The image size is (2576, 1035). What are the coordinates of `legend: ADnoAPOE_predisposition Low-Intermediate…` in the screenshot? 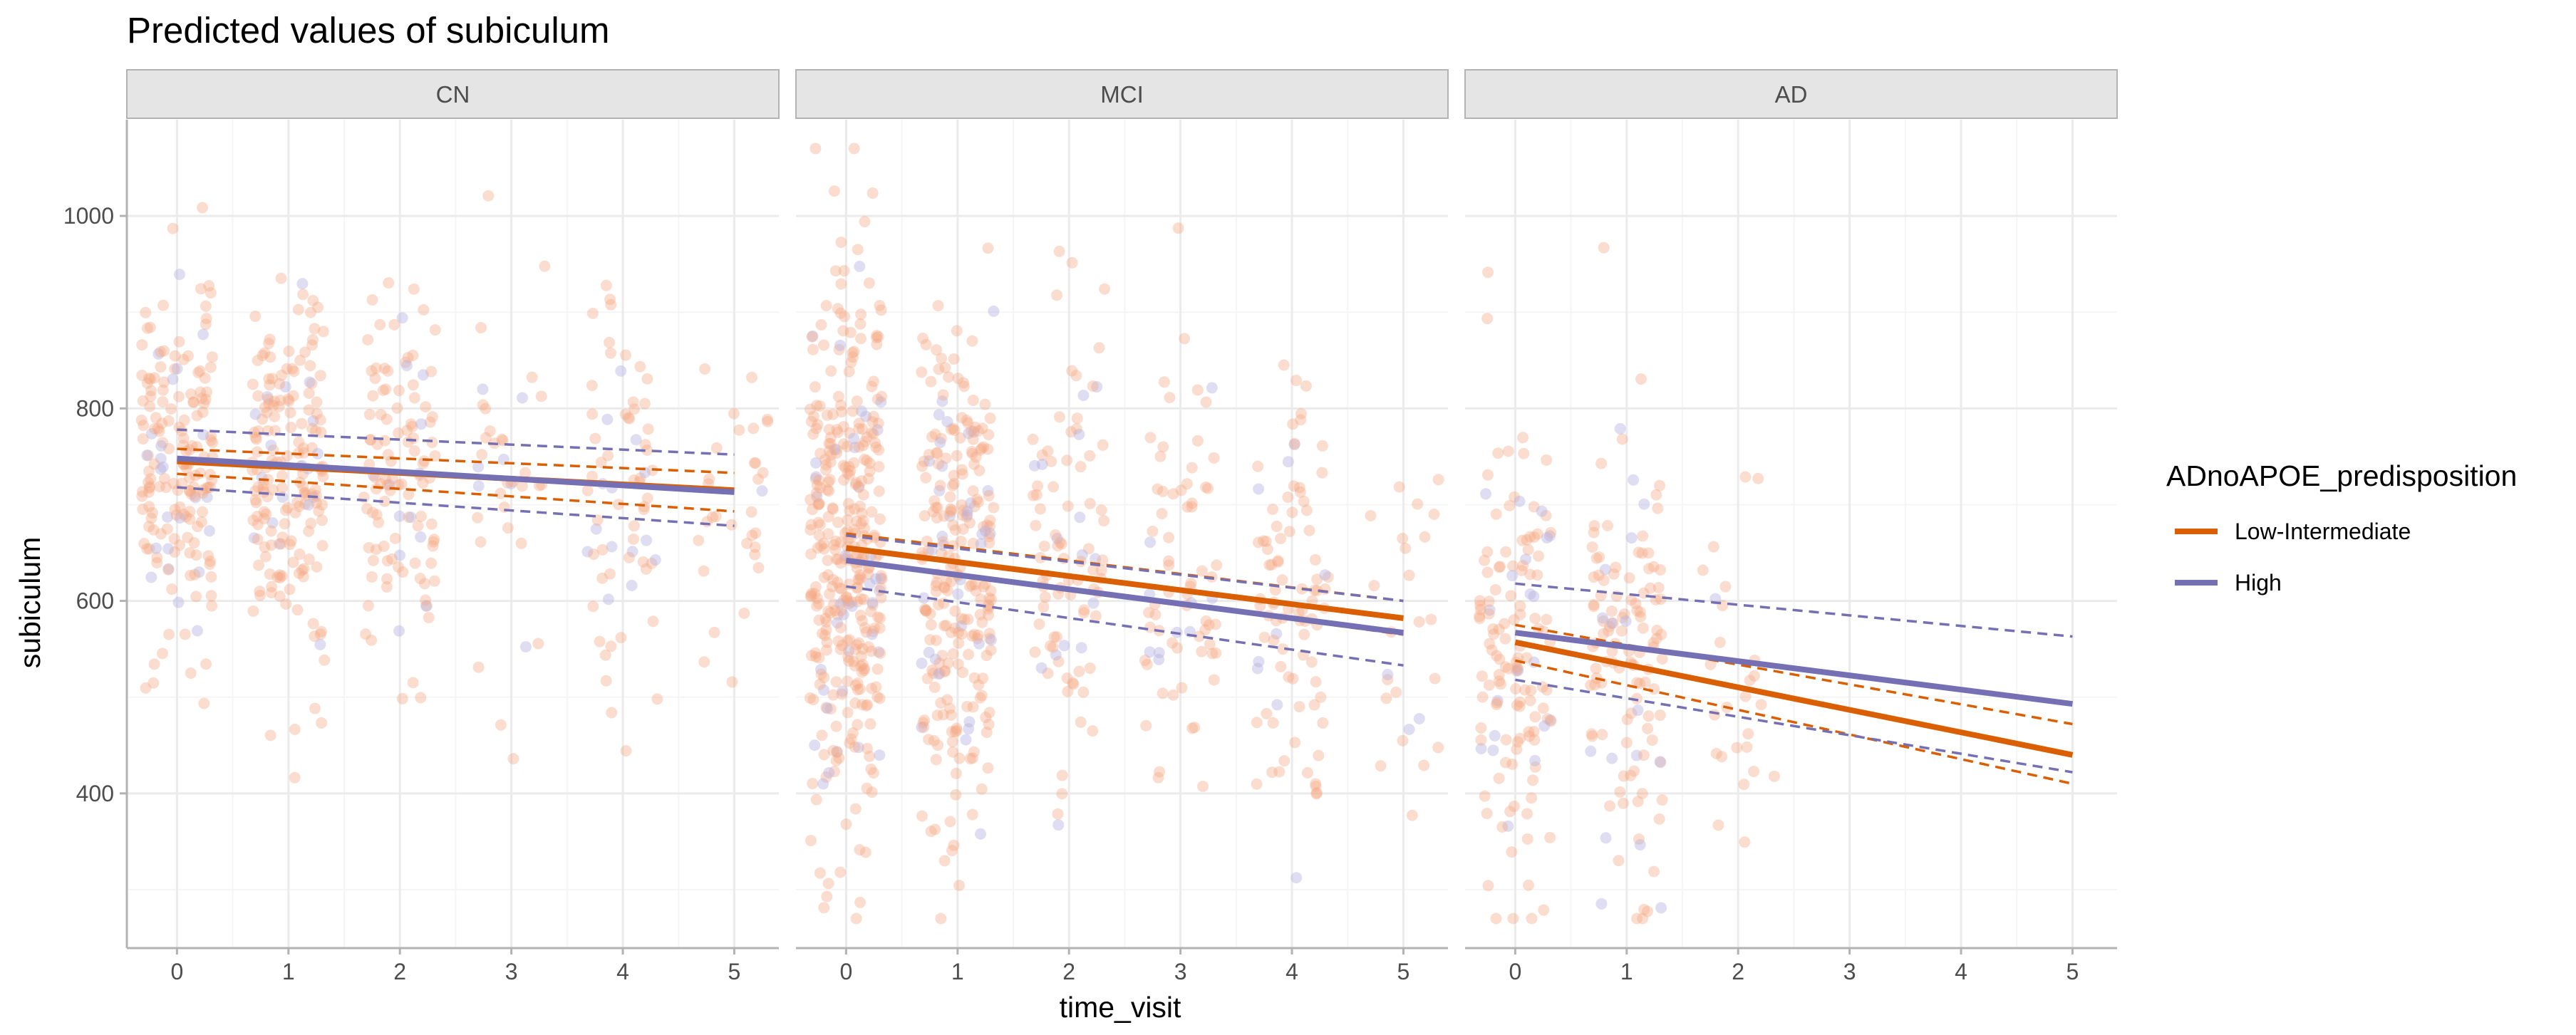 It's located at (2341, 527).